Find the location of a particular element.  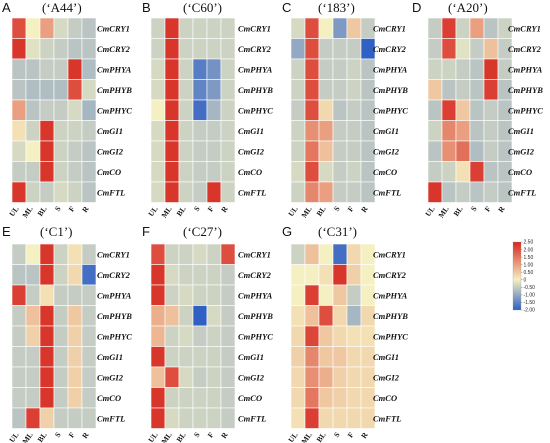

panel-letter-C: C is located at coordinates (286, 7).